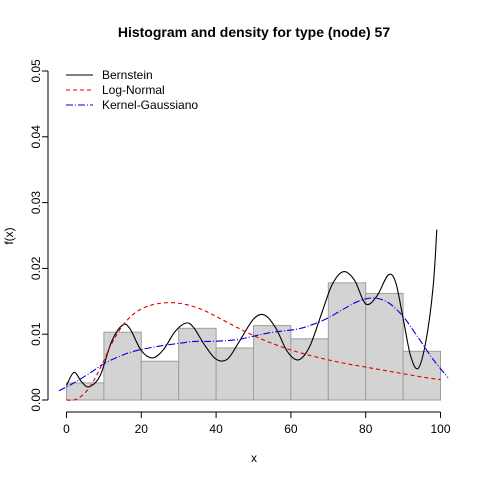 Image resolution: width=480 pixels, height=480 pixels. I want to click on legend-label-2: Kernel-Gaussiano, so click(150, 105).